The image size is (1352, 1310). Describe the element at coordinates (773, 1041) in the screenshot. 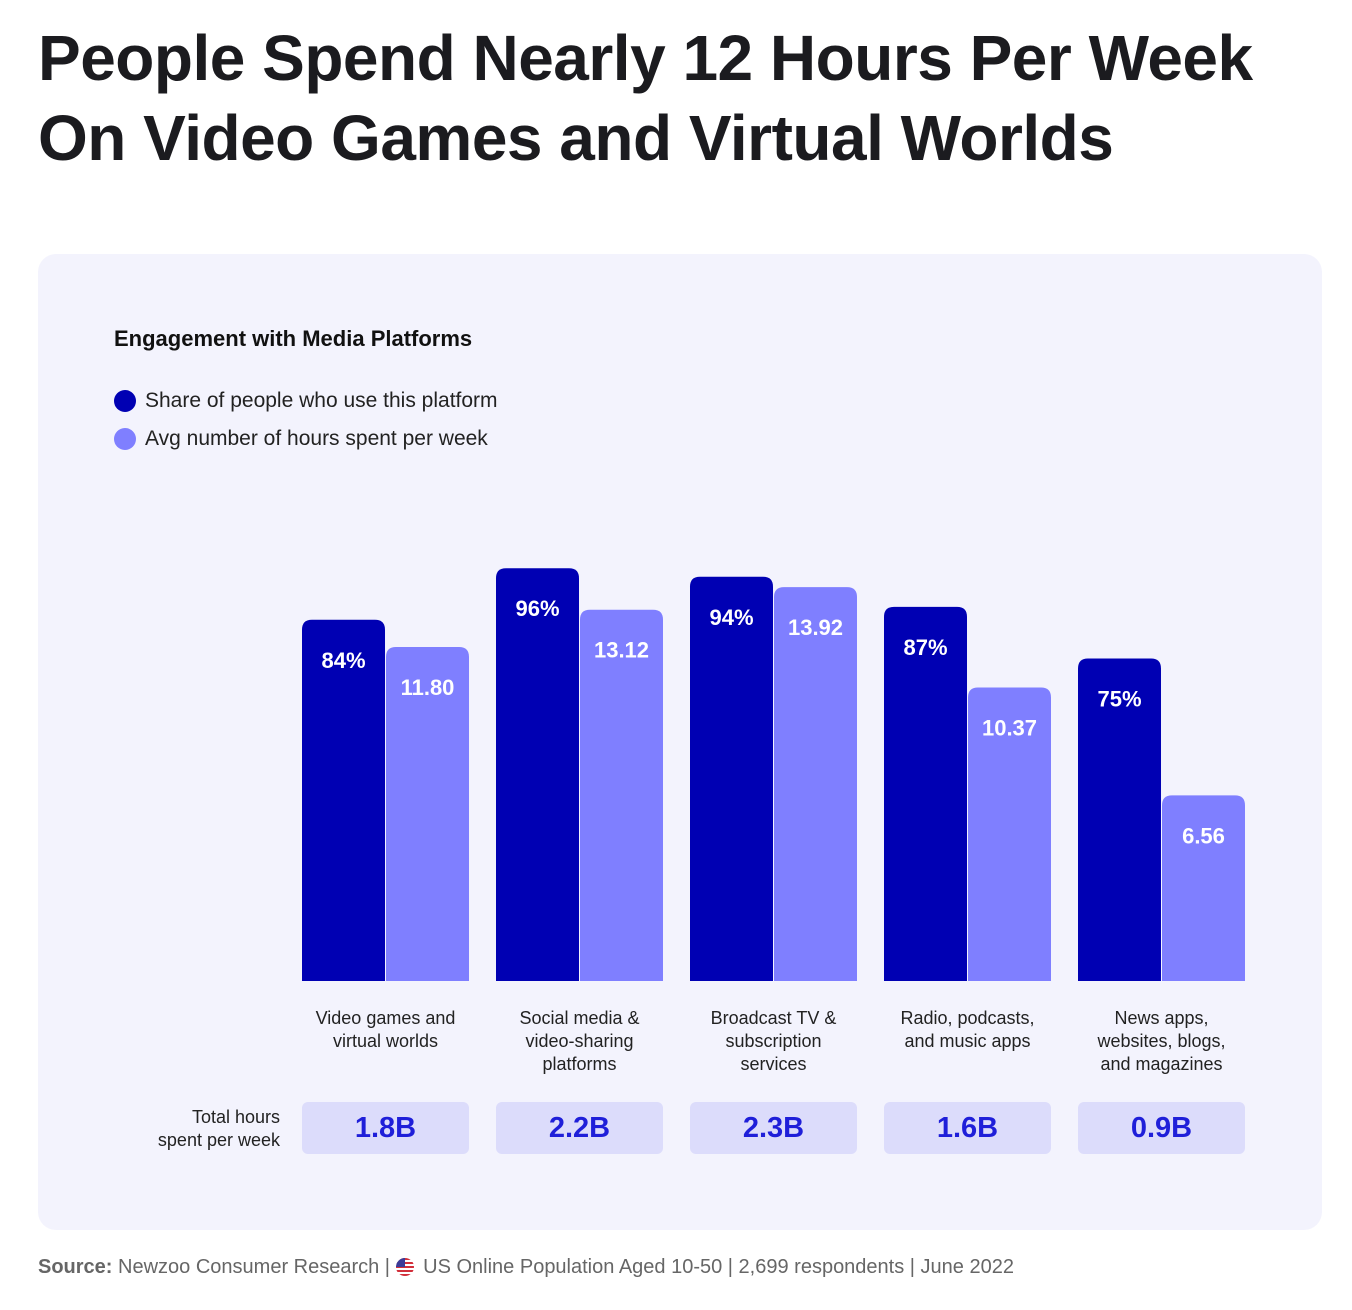

I see `category-label-2: Broadcast TV & subscription services` at that location.